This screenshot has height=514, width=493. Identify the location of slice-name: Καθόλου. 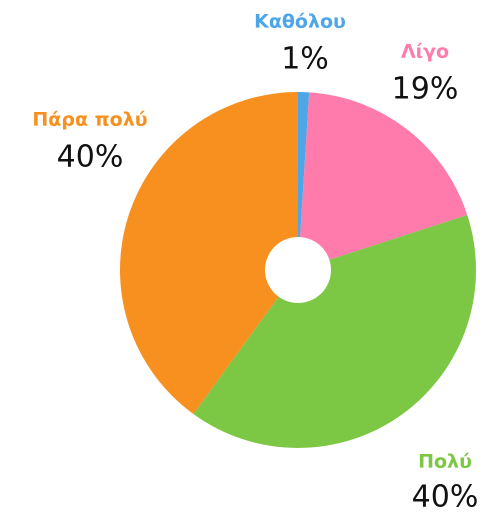
(300, 22).